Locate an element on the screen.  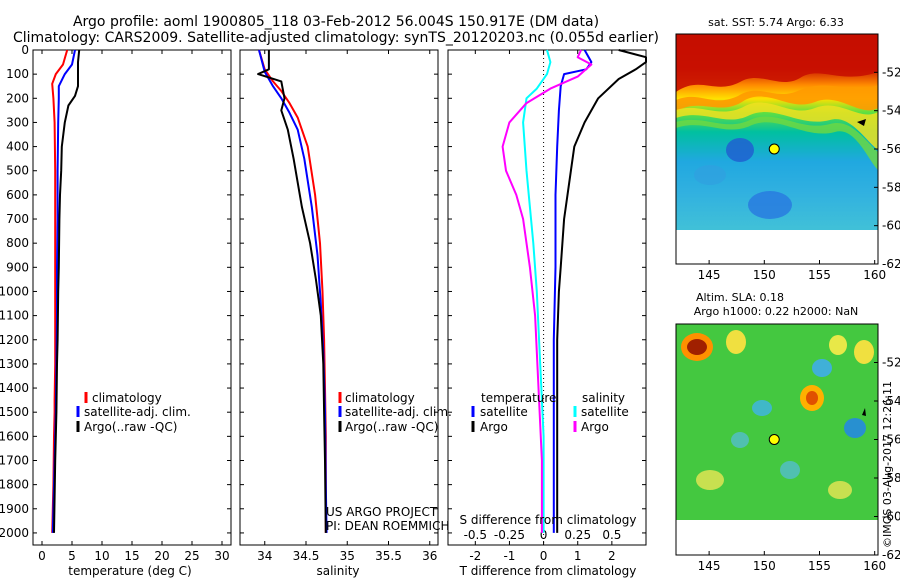
x-tick-label: 10 is located at coordinates (101, 556).